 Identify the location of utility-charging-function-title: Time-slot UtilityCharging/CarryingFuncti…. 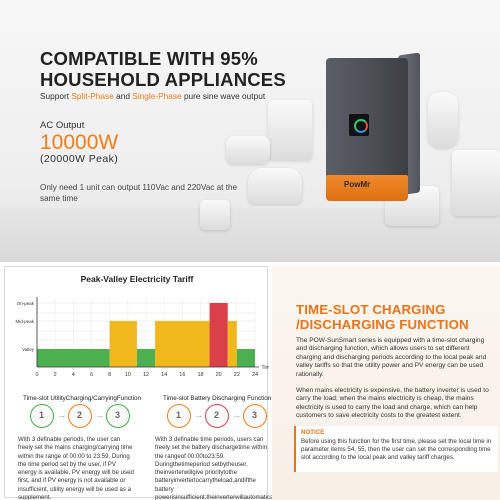
(82, 398).